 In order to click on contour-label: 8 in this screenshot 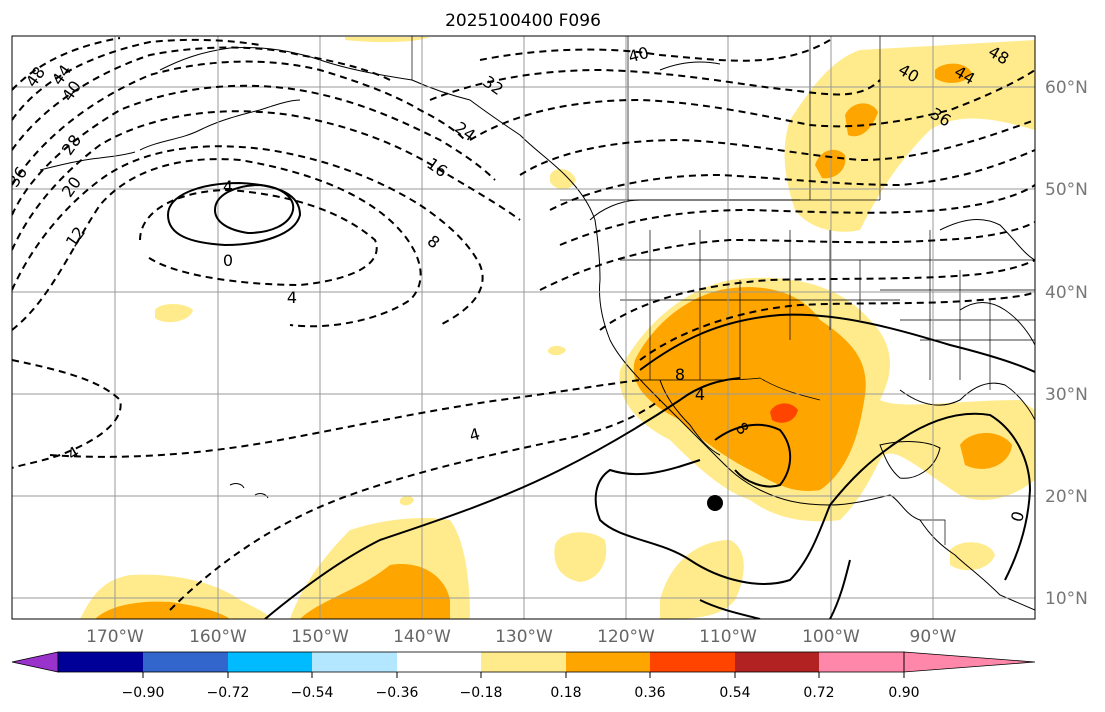, I will do `click(680, 374)`.